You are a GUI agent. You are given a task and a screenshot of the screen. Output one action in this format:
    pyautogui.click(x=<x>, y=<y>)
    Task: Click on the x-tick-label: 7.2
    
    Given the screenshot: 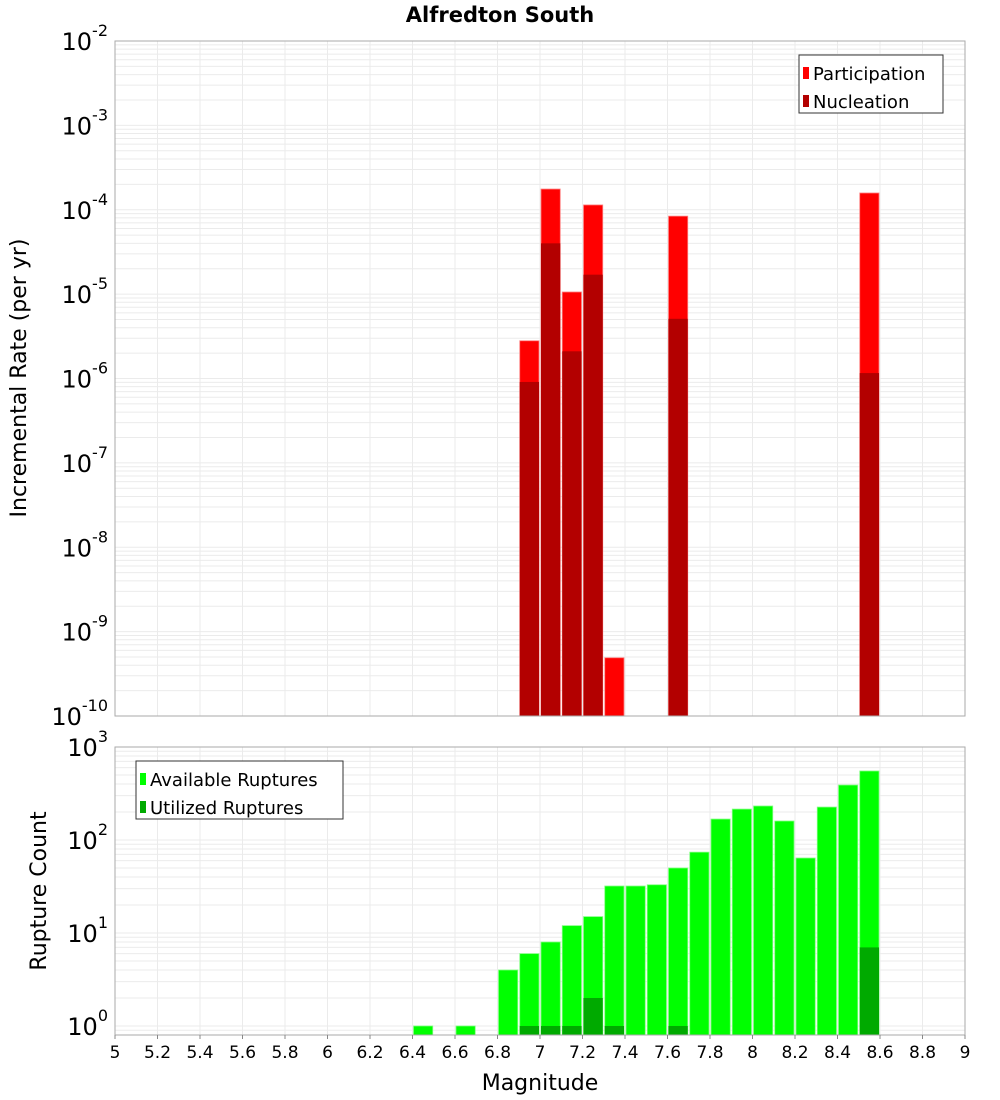 What is the action you would take?
    pyautogui.click(x=582, y=1053)
    